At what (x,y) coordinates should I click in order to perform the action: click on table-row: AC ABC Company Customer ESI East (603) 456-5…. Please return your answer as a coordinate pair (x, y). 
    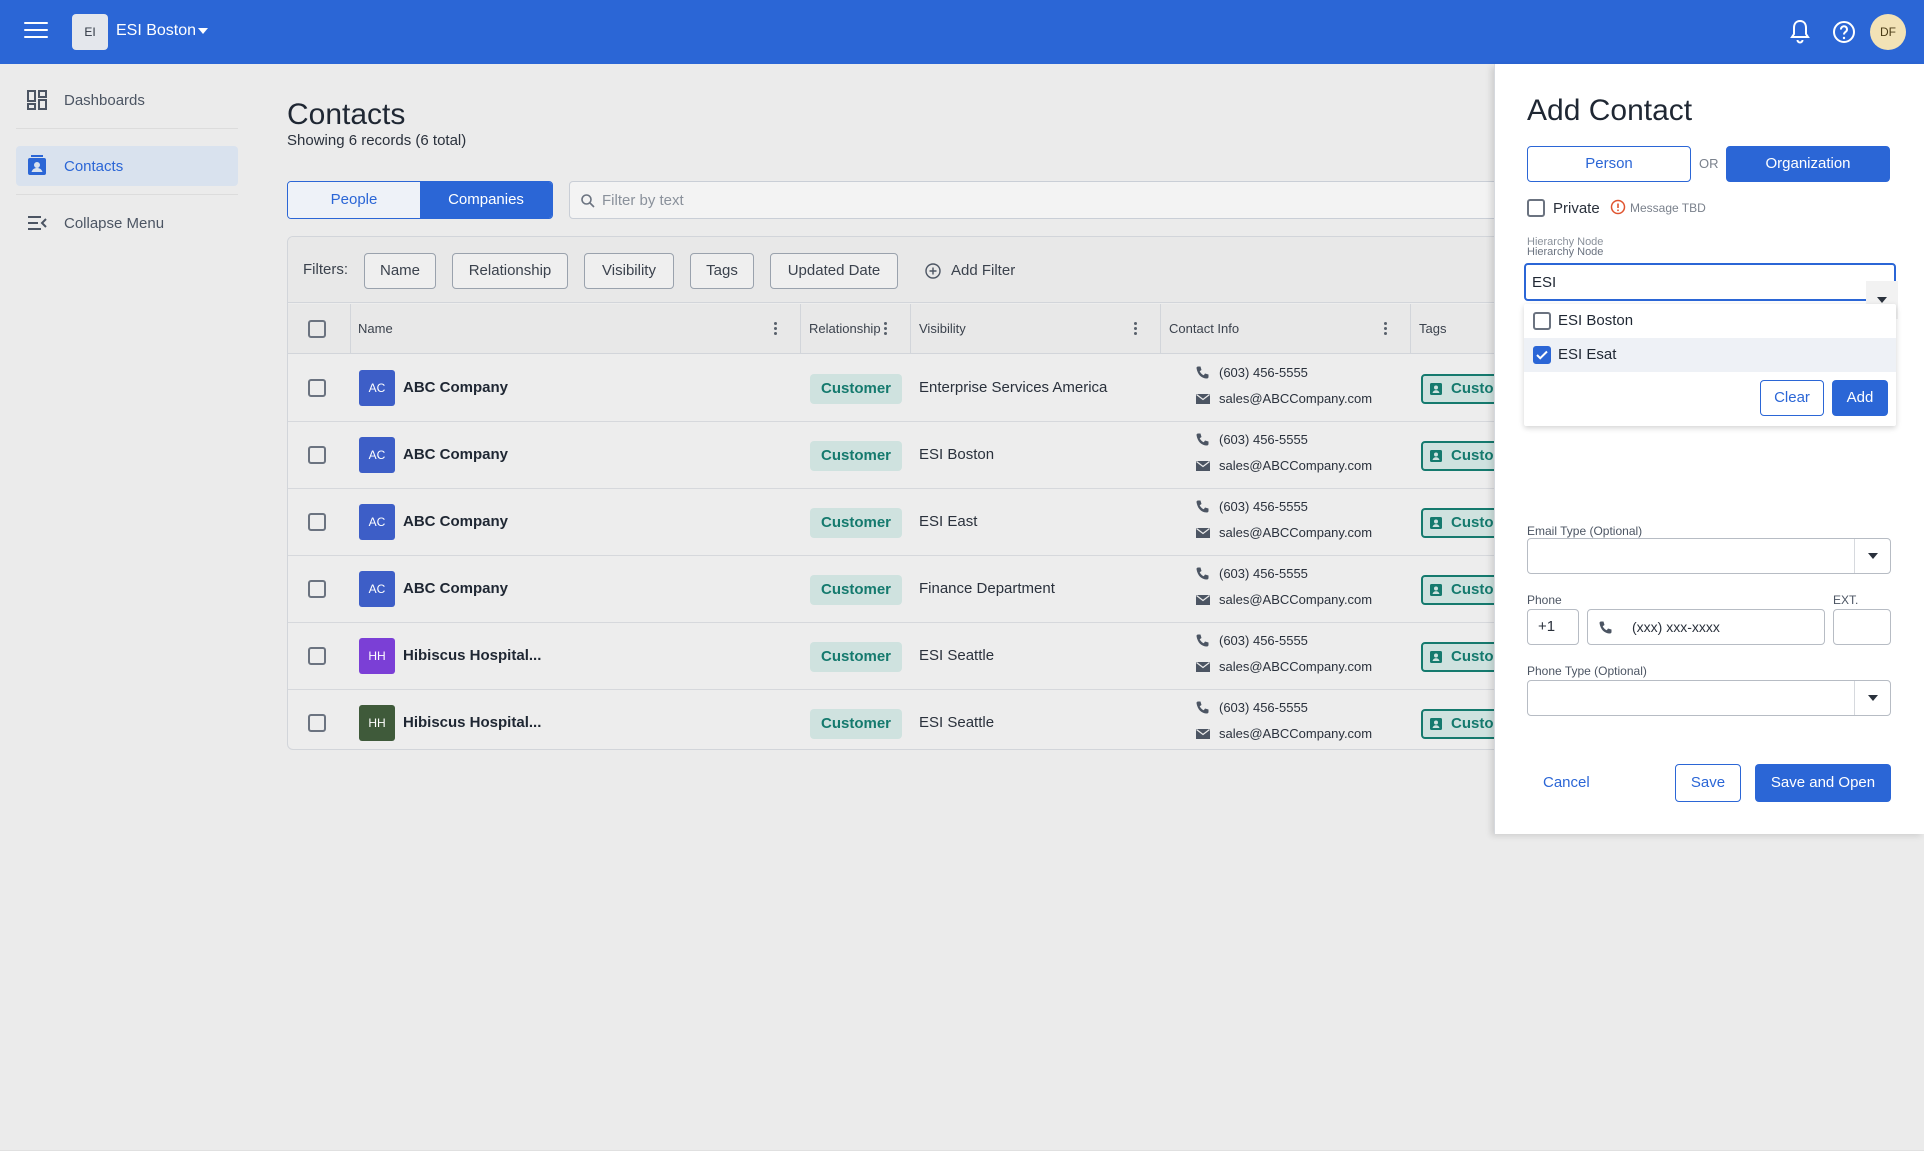
    Looking at the image, I should click on (907, 522).